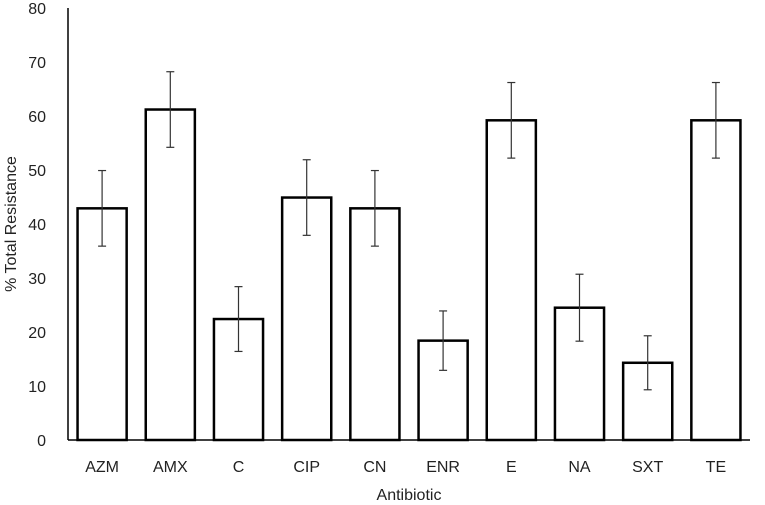 This screenshot has height=505, width=765. What do you see at coordinates (716, 280) in the screenshot?
I see `bar-te` at bounding box center [716, 280].